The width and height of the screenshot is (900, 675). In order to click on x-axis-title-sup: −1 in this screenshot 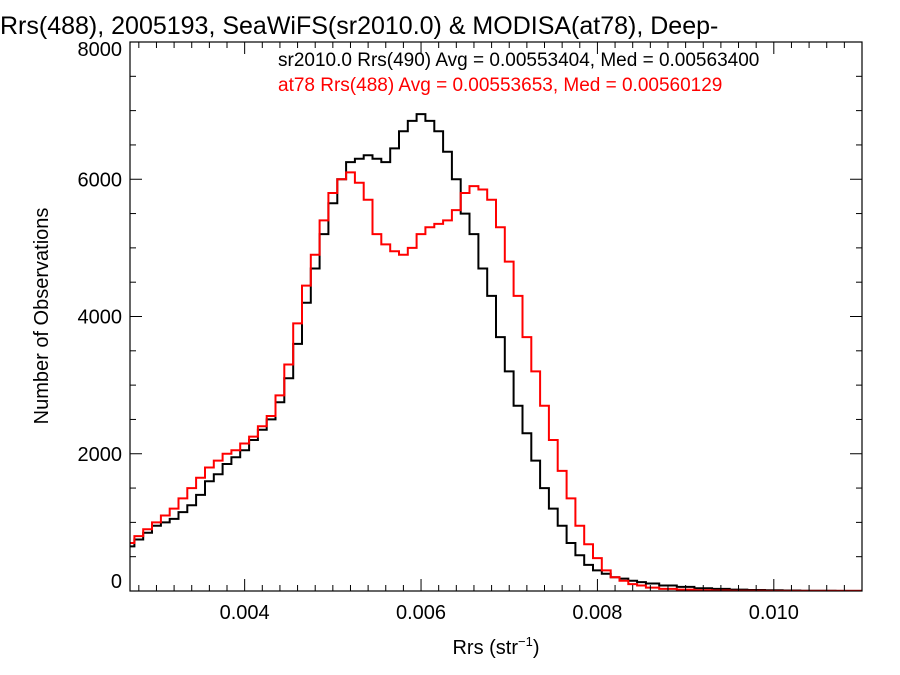, I will do `click(525, 641)`.